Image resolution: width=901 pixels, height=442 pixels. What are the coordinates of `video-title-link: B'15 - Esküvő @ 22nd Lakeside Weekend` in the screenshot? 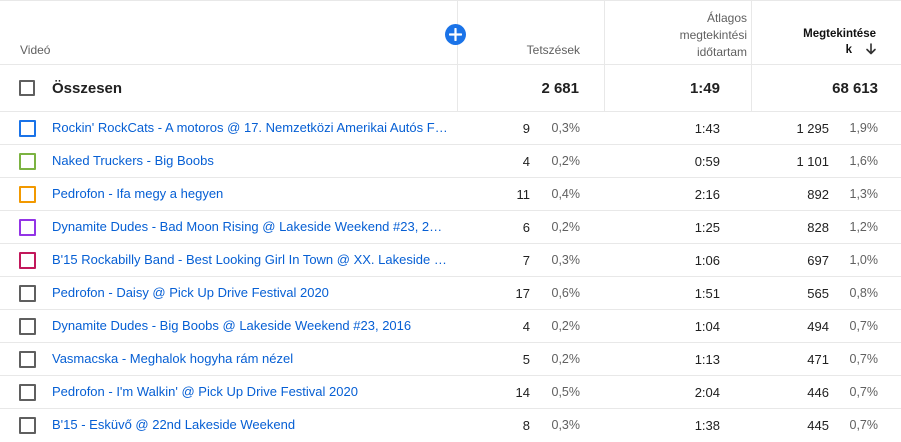 It's located at (174, 424).